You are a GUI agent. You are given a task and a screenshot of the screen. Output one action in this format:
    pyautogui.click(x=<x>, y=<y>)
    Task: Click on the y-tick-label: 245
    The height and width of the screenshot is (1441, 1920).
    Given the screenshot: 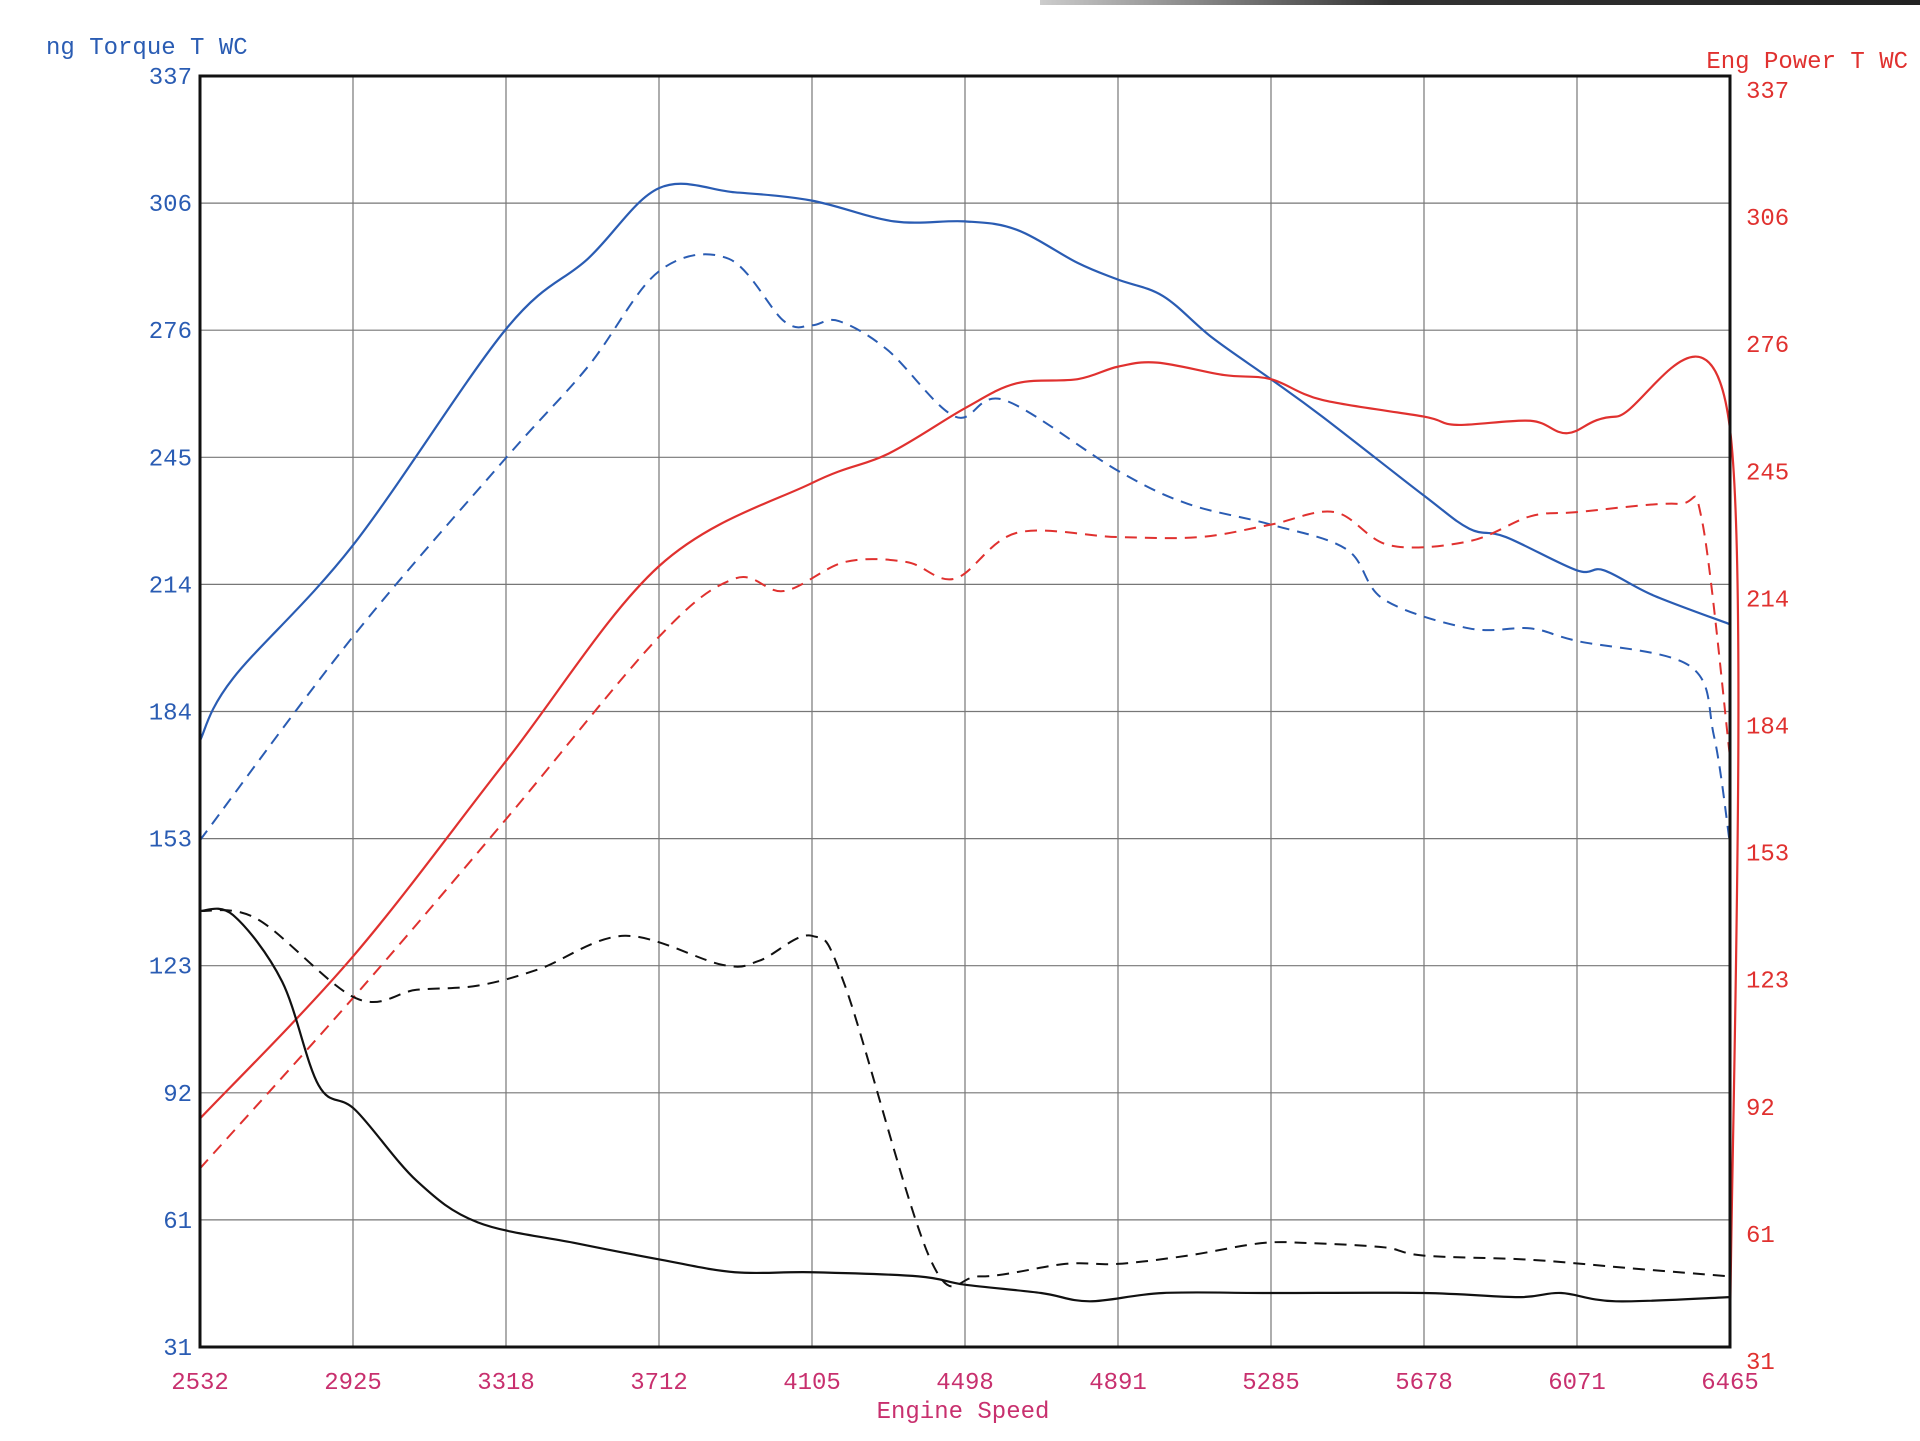 What is the action you would take?
    pyautogui.click(x=170, y=459)
    